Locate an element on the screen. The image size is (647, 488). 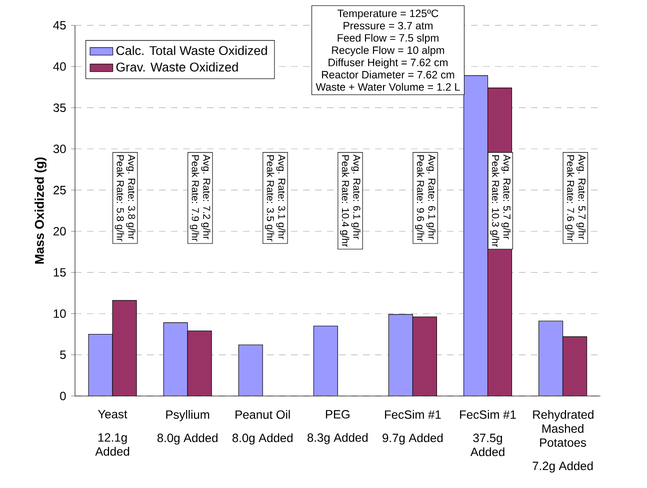
y-tick-label: 35 is located at coordinates (59, 107).